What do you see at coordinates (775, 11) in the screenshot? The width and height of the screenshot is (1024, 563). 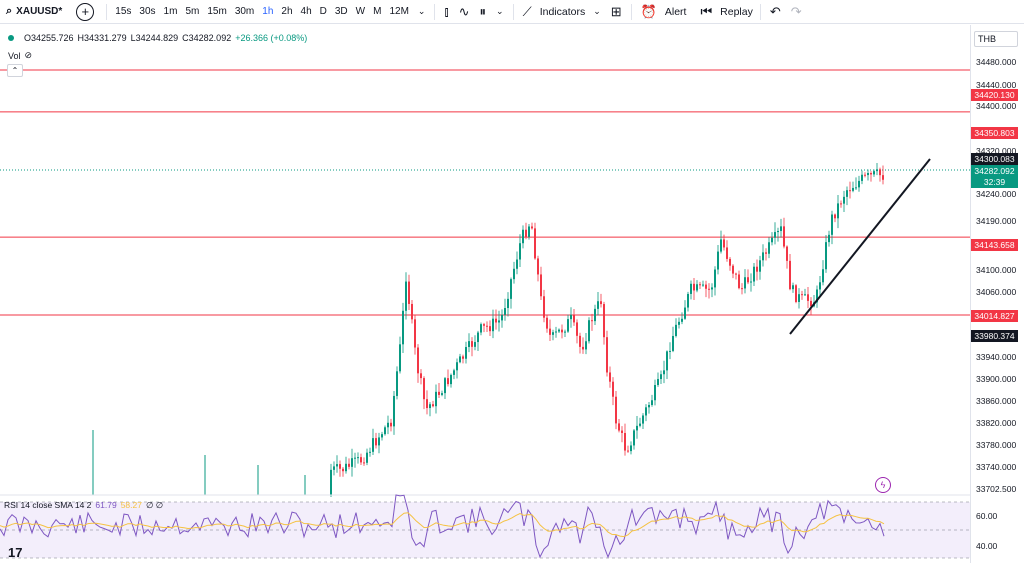 I see `undo-icon: ↶` at bounding box center [775, 11].